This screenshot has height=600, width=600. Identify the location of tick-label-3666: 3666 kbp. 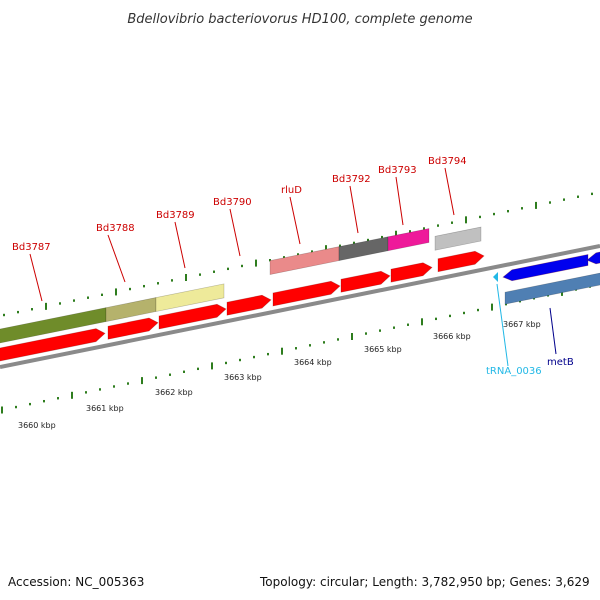
(452, 336).